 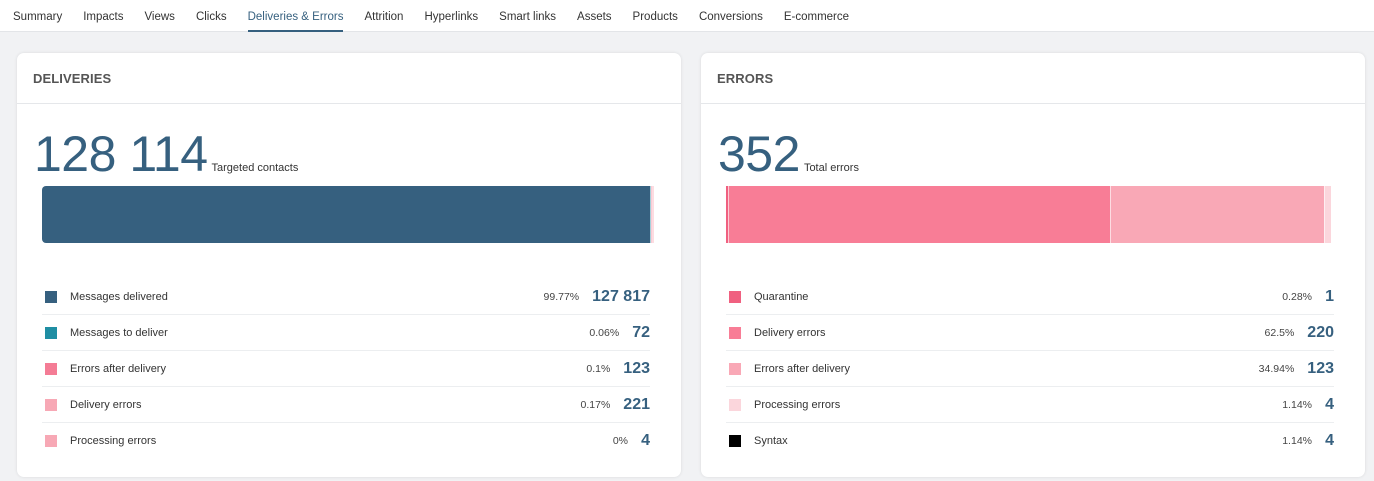 I want to click on tab-deliveries-errors: Deliveries & Errors, so click(x=295, y=16).